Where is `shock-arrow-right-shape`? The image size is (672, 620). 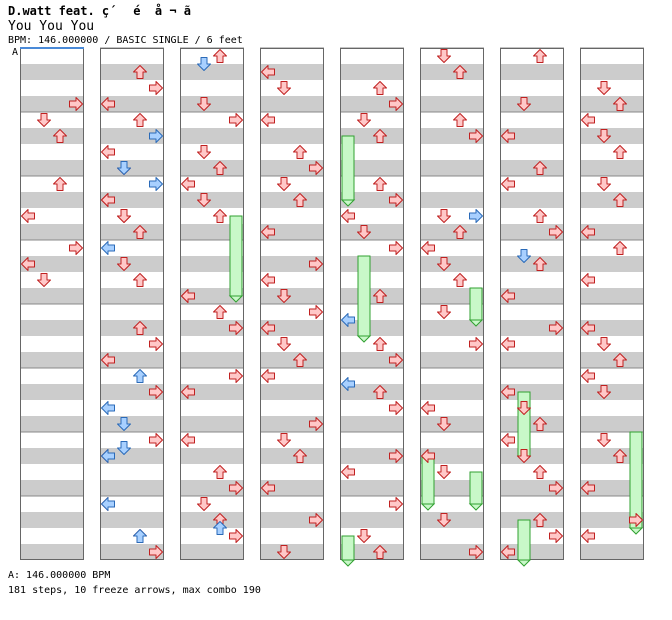
shock-arrow-right-shape is located at coordinates (156, 184).